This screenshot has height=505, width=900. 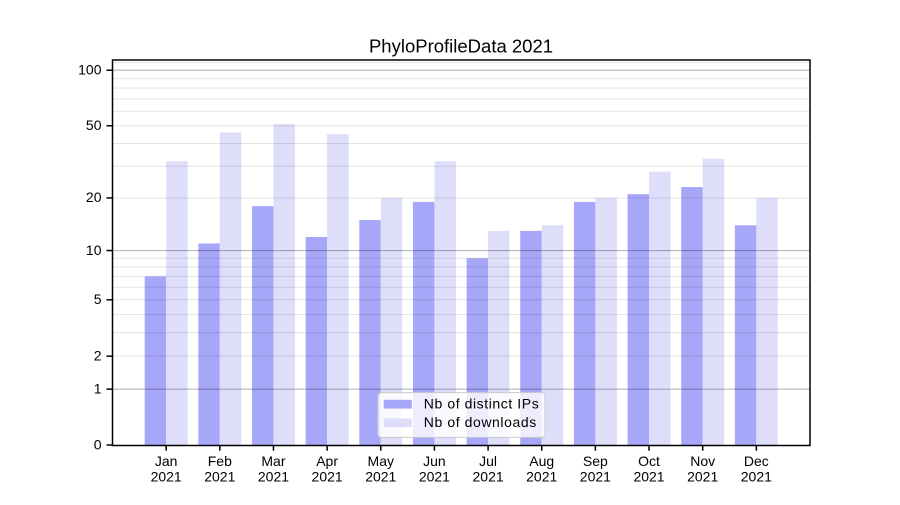 I want to click on svg-text: 5, so click(x=98, y=299).